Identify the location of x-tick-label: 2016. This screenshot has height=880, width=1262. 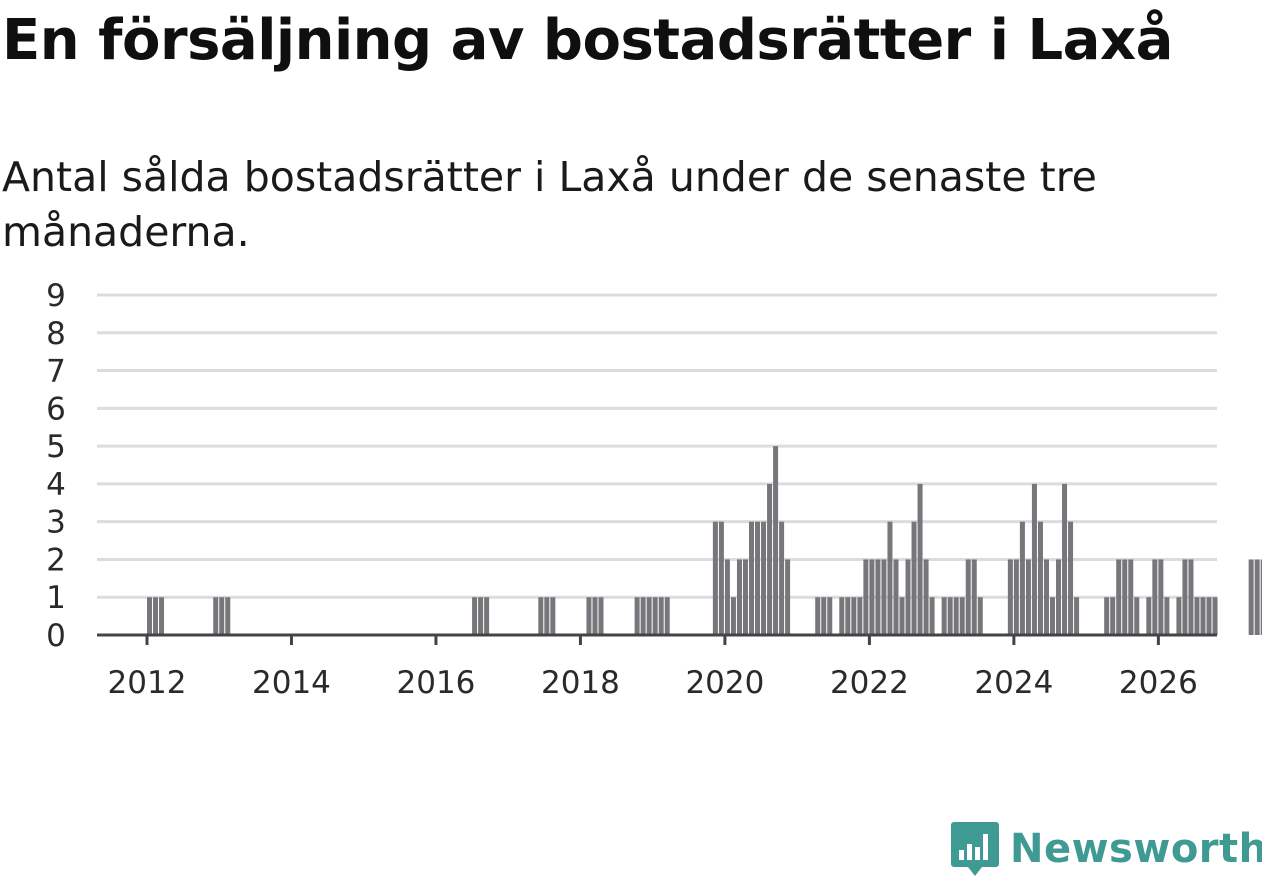
(436, 683).